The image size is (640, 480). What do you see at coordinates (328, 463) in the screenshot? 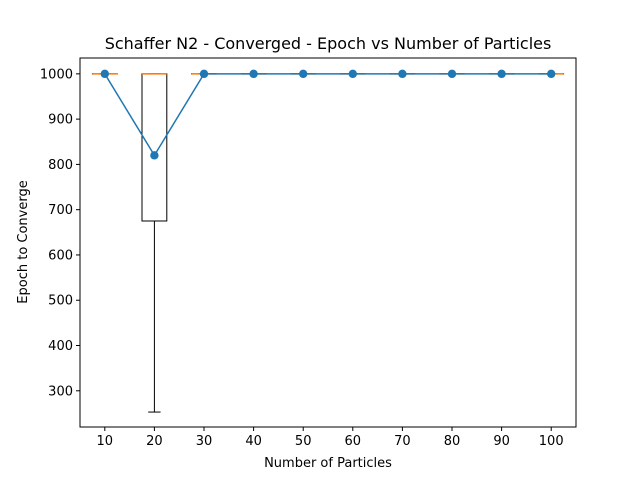
I see `x-axis-label: Number of Particles` at bounding box center [328, 463].